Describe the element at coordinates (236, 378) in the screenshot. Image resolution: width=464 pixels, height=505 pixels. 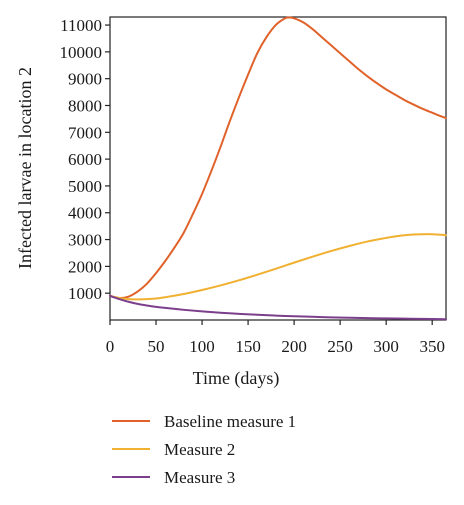
I see `x-axis-label: Time (days)` at that location.